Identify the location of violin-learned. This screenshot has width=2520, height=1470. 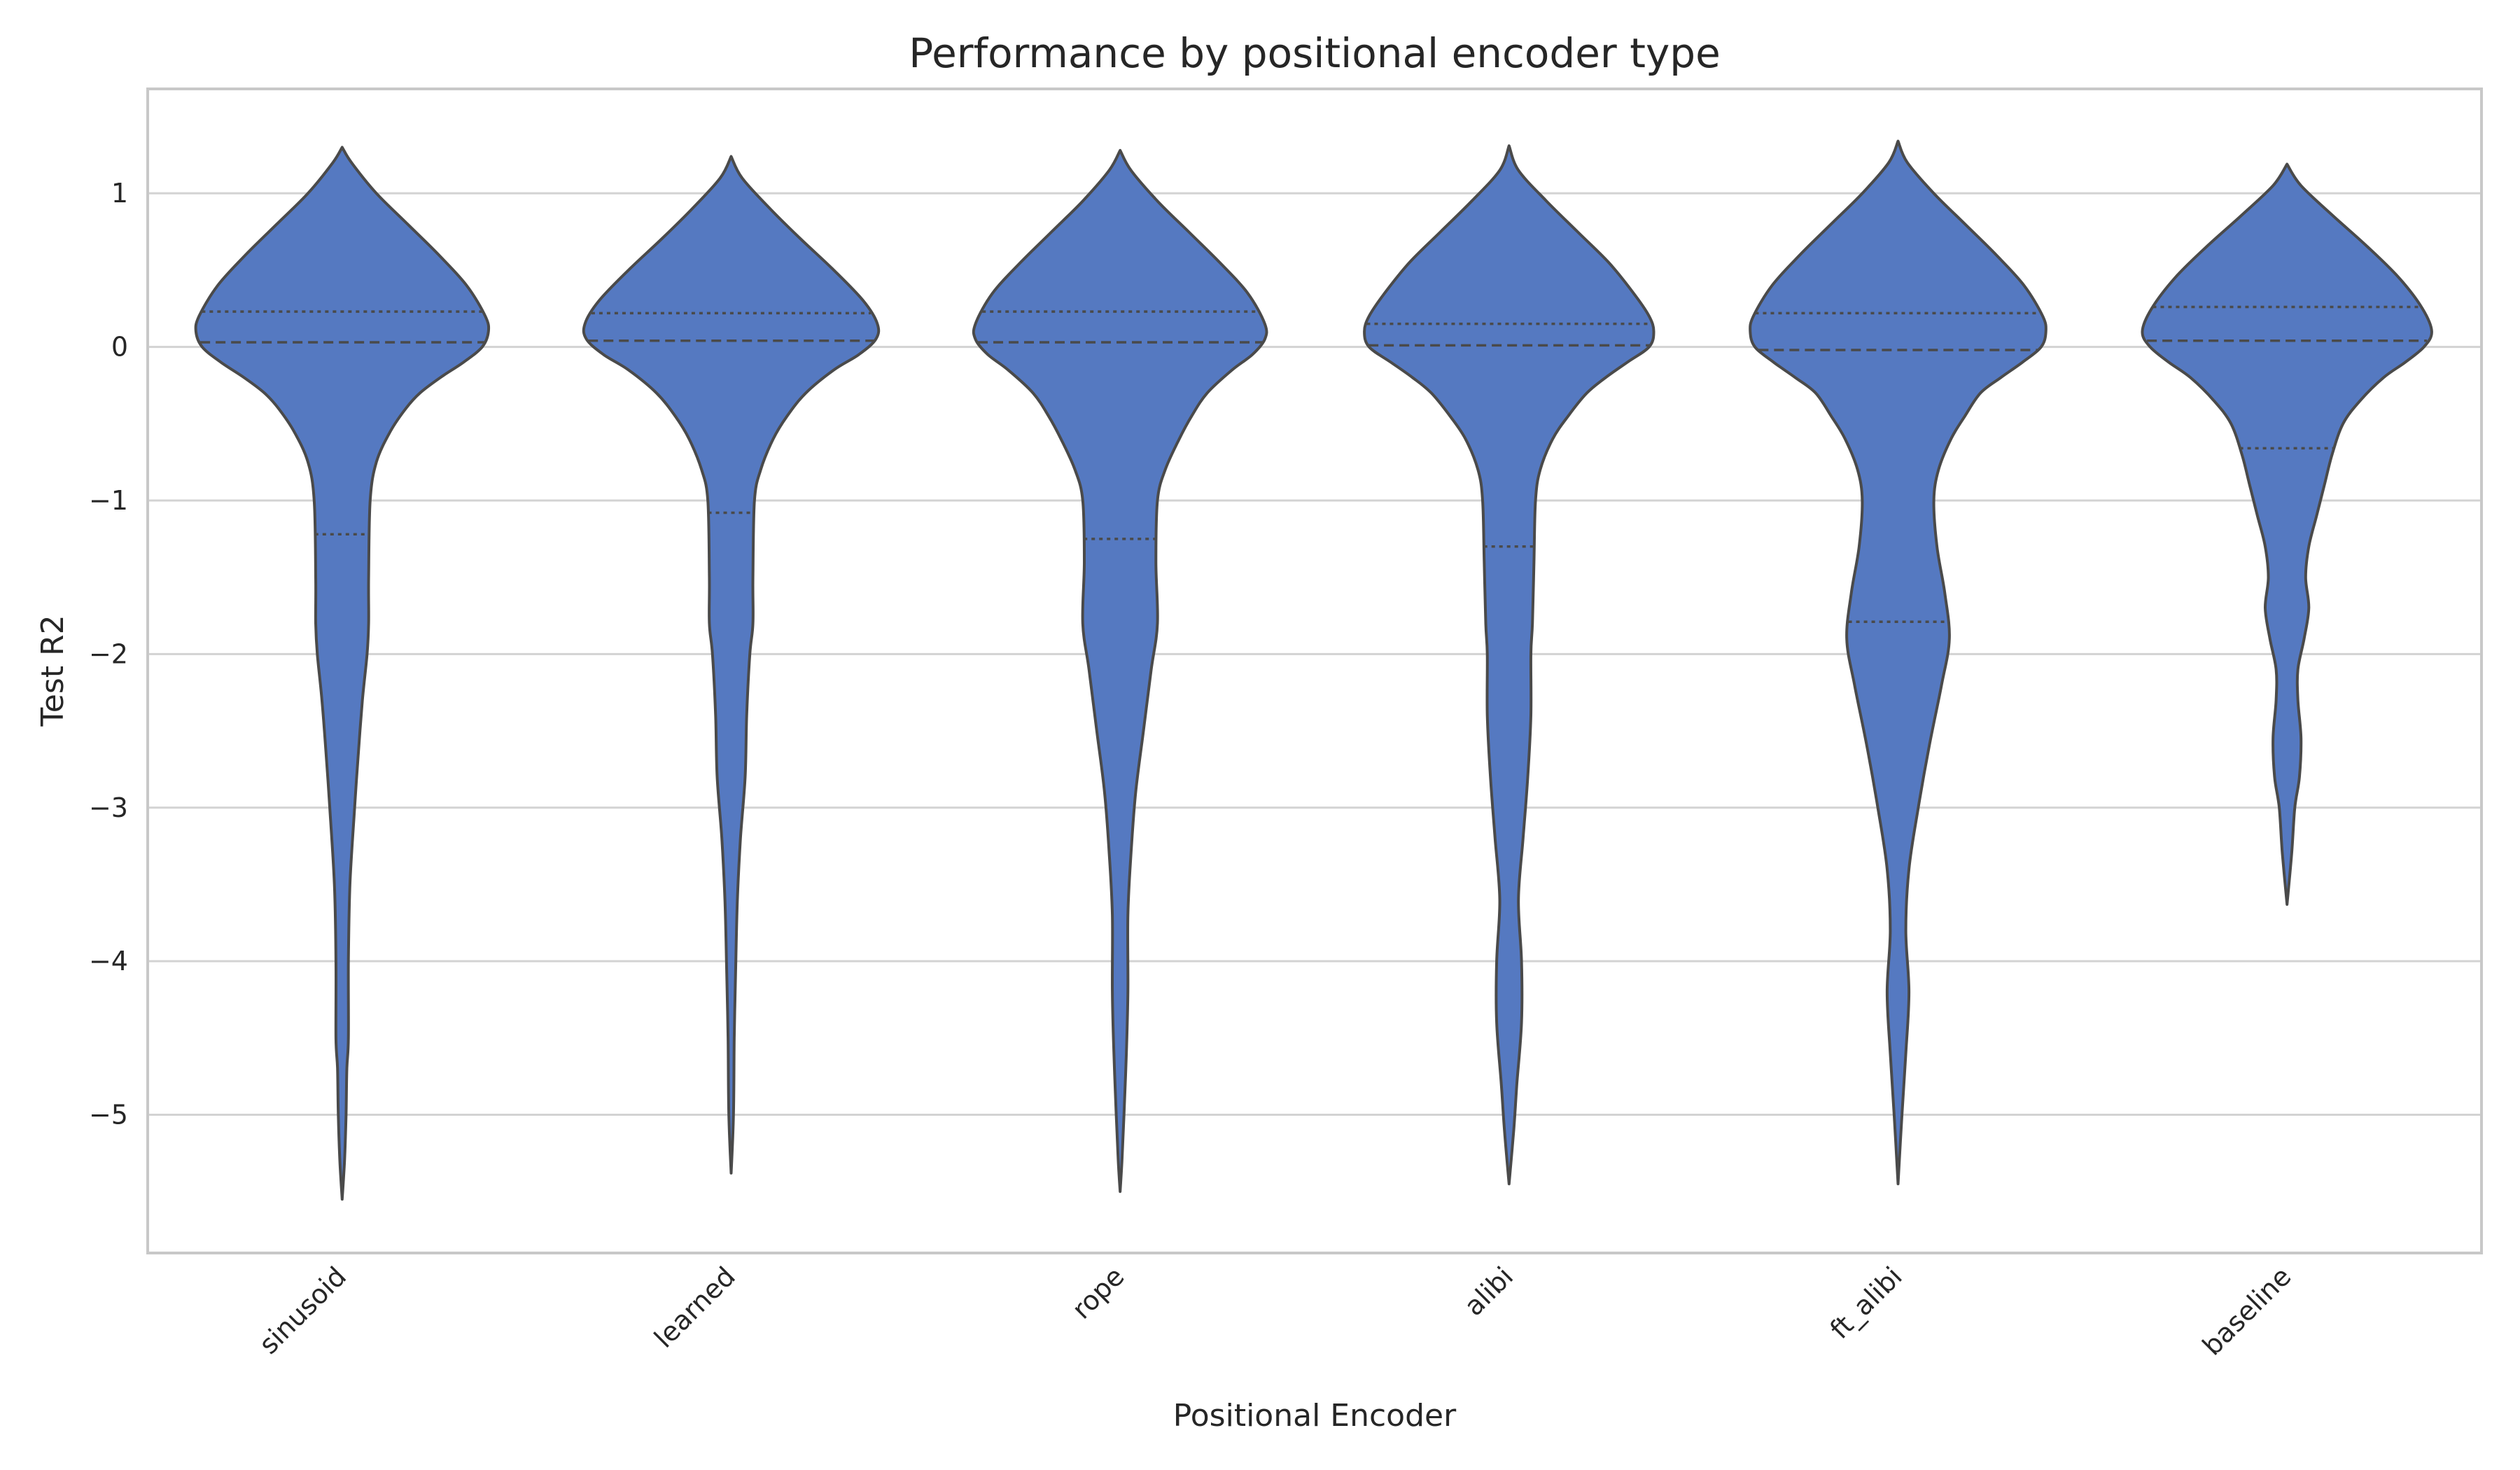
(731, 665).